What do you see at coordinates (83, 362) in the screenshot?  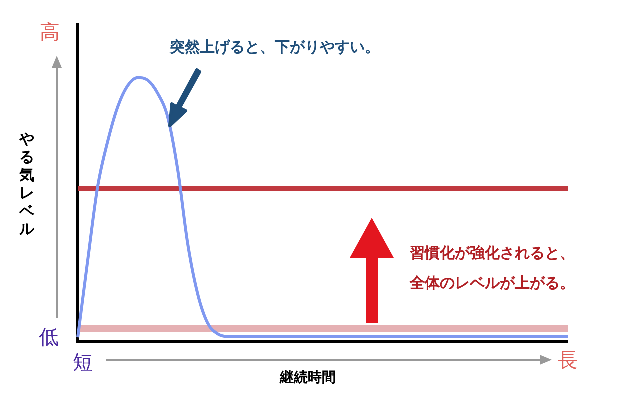 I see `text: 短` at bounding box center [83, 362].